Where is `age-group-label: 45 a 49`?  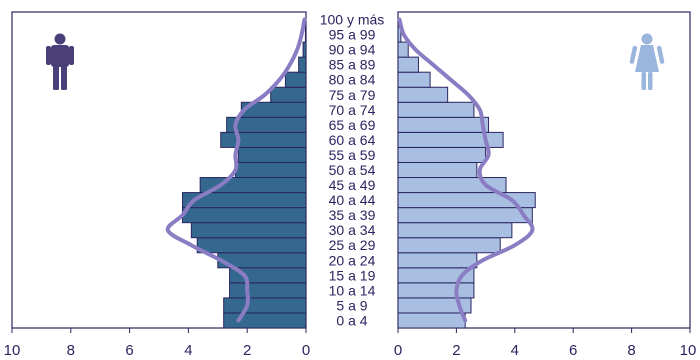 age-group-label: 45 a 49 is located at coordinates (352, 185).